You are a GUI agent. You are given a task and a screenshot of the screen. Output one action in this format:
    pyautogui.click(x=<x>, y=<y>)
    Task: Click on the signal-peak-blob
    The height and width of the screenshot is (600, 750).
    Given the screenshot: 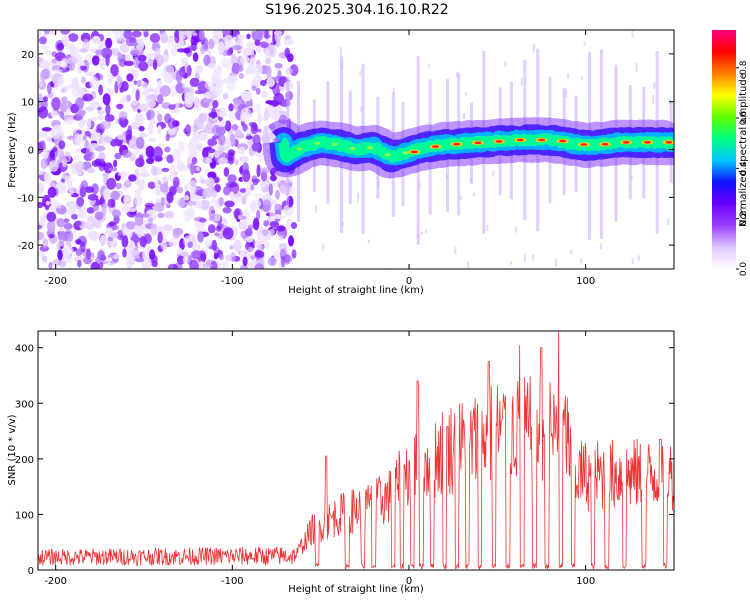 What is the action you would take?
    pyautogui.click(x=334, y=144)
    